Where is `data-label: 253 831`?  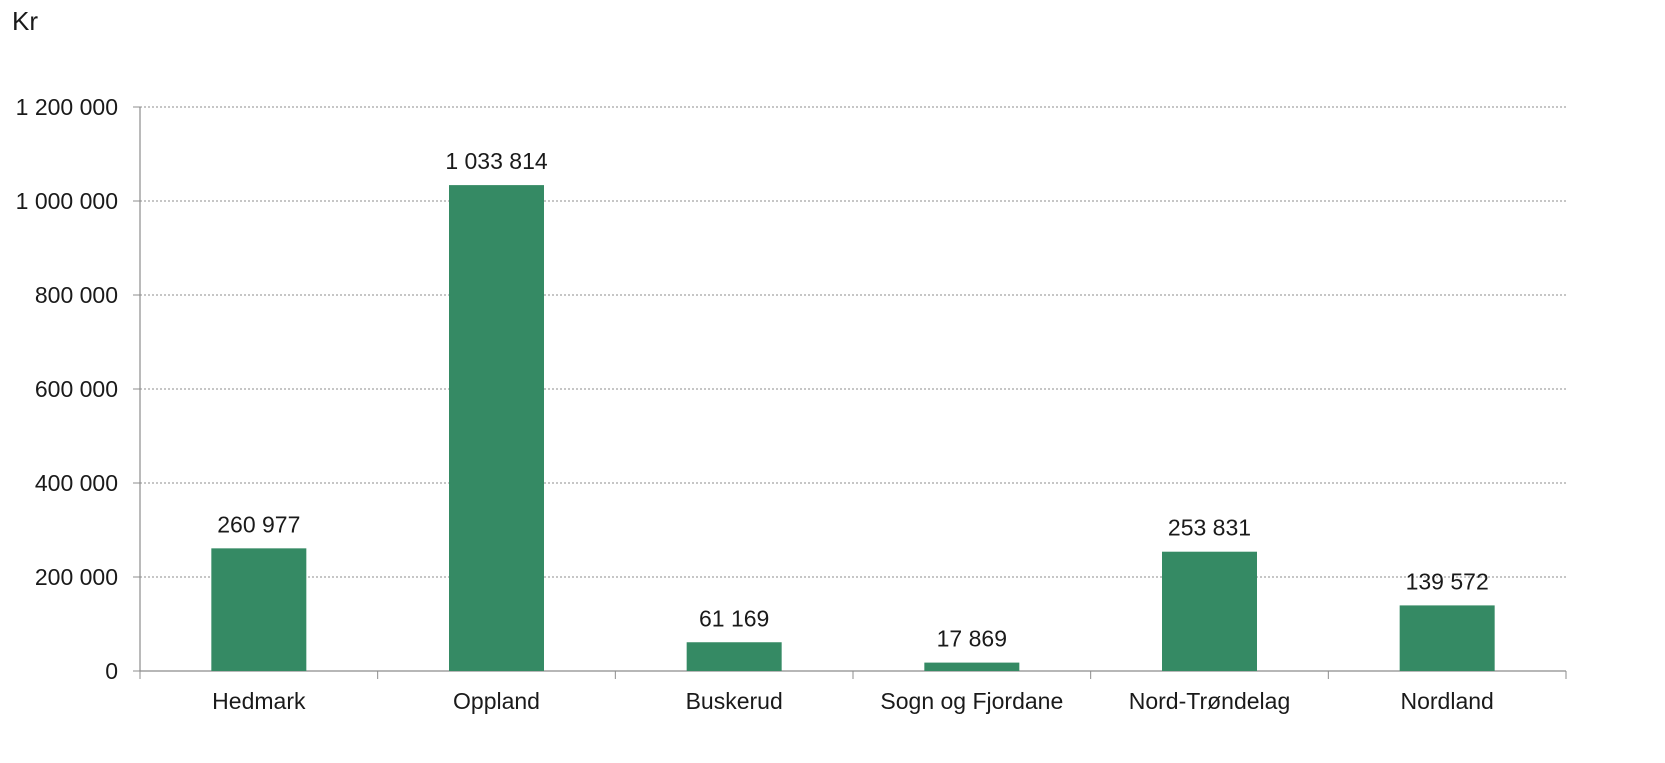
data-label: 253 831 is located at coordinates (1209, 528).